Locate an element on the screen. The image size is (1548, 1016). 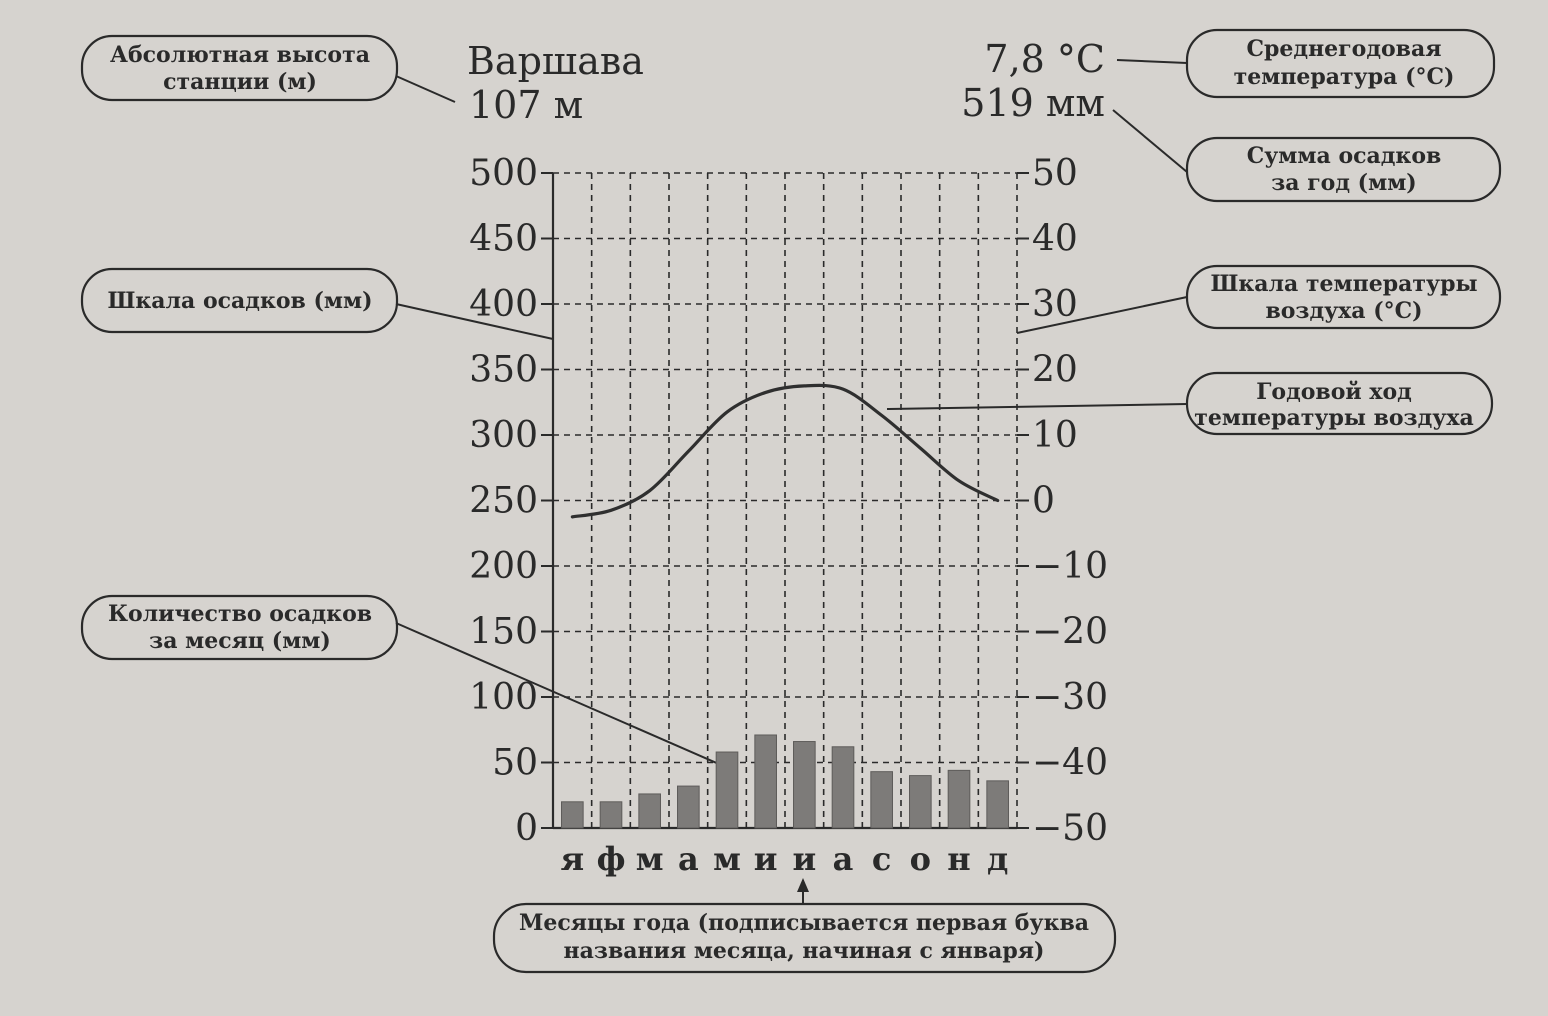
left-tick-label: 500 is located at coordinates (503, 173).